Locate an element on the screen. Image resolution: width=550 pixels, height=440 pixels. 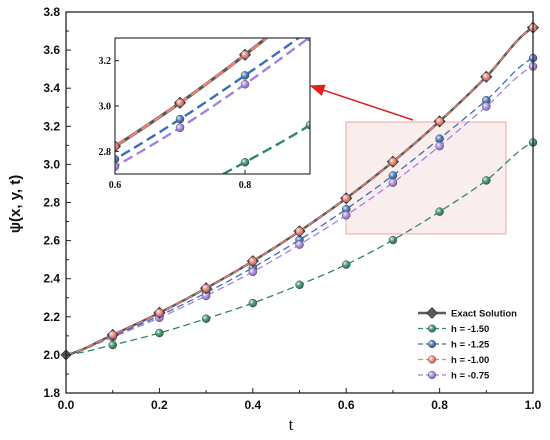
data-point-s1-6-highlight is located at coordinates (346, 264).